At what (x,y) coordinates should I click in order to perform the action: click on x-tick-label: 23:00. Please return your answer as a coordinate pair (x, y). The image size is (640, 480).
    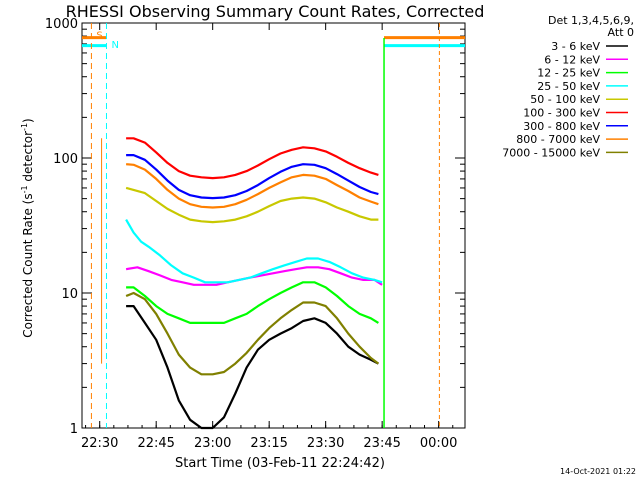
    Looking at the image, I should click on (212, 443).